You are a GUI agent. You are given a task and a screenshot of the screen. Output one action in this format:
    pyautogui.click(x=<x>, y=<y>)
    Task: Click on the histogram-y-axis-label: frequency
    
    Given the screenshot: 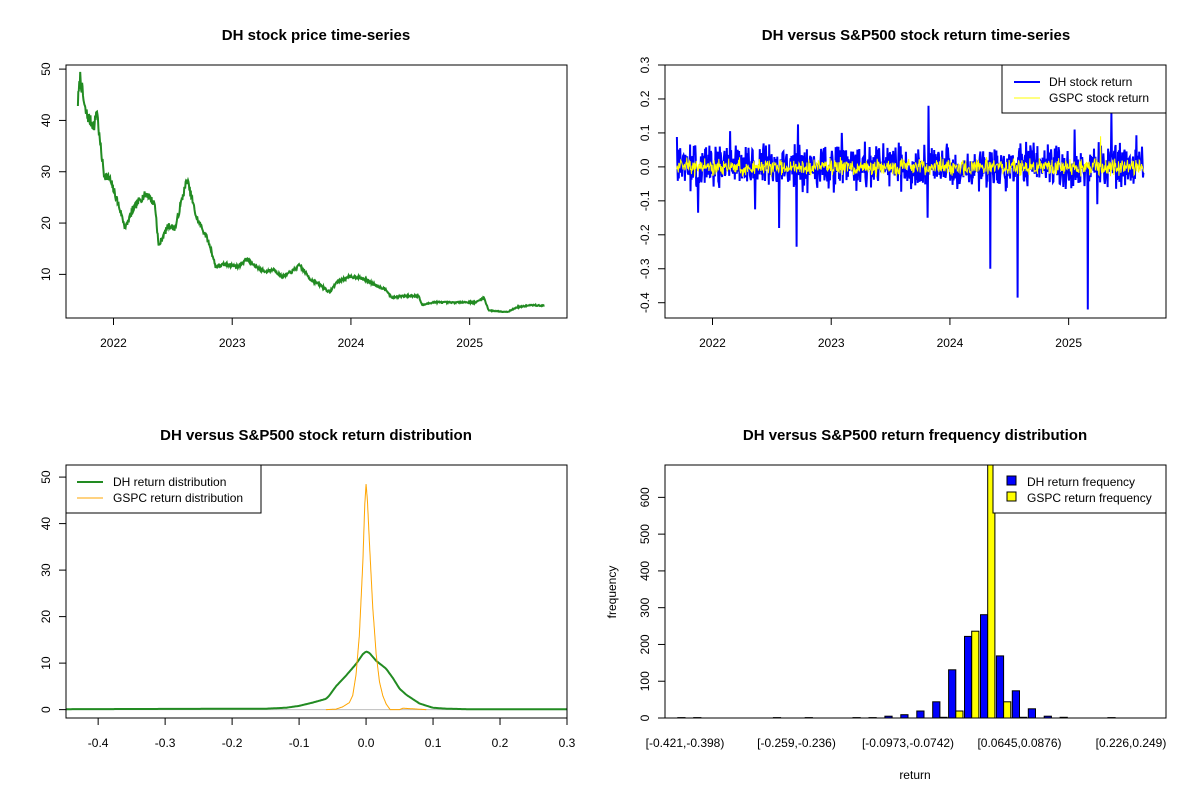 What is the action you would take?
    pyautogui.click(x=612, y=592)
    